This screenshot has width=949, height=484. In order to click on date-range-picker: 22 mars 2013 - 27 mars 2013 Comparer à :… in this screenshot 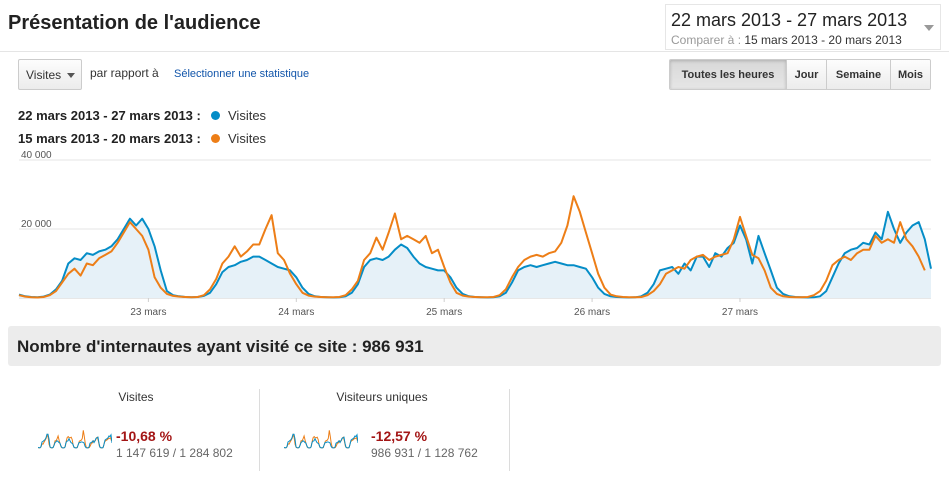, I will do `click(803, 27)`.